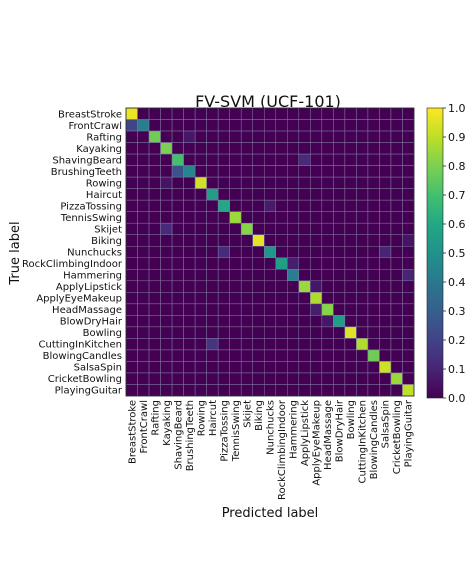  What do you see at coordinates (270, 513) in the screenshot?
I see `x-axis-label: Predicted label` at bounding box center [270, 513].